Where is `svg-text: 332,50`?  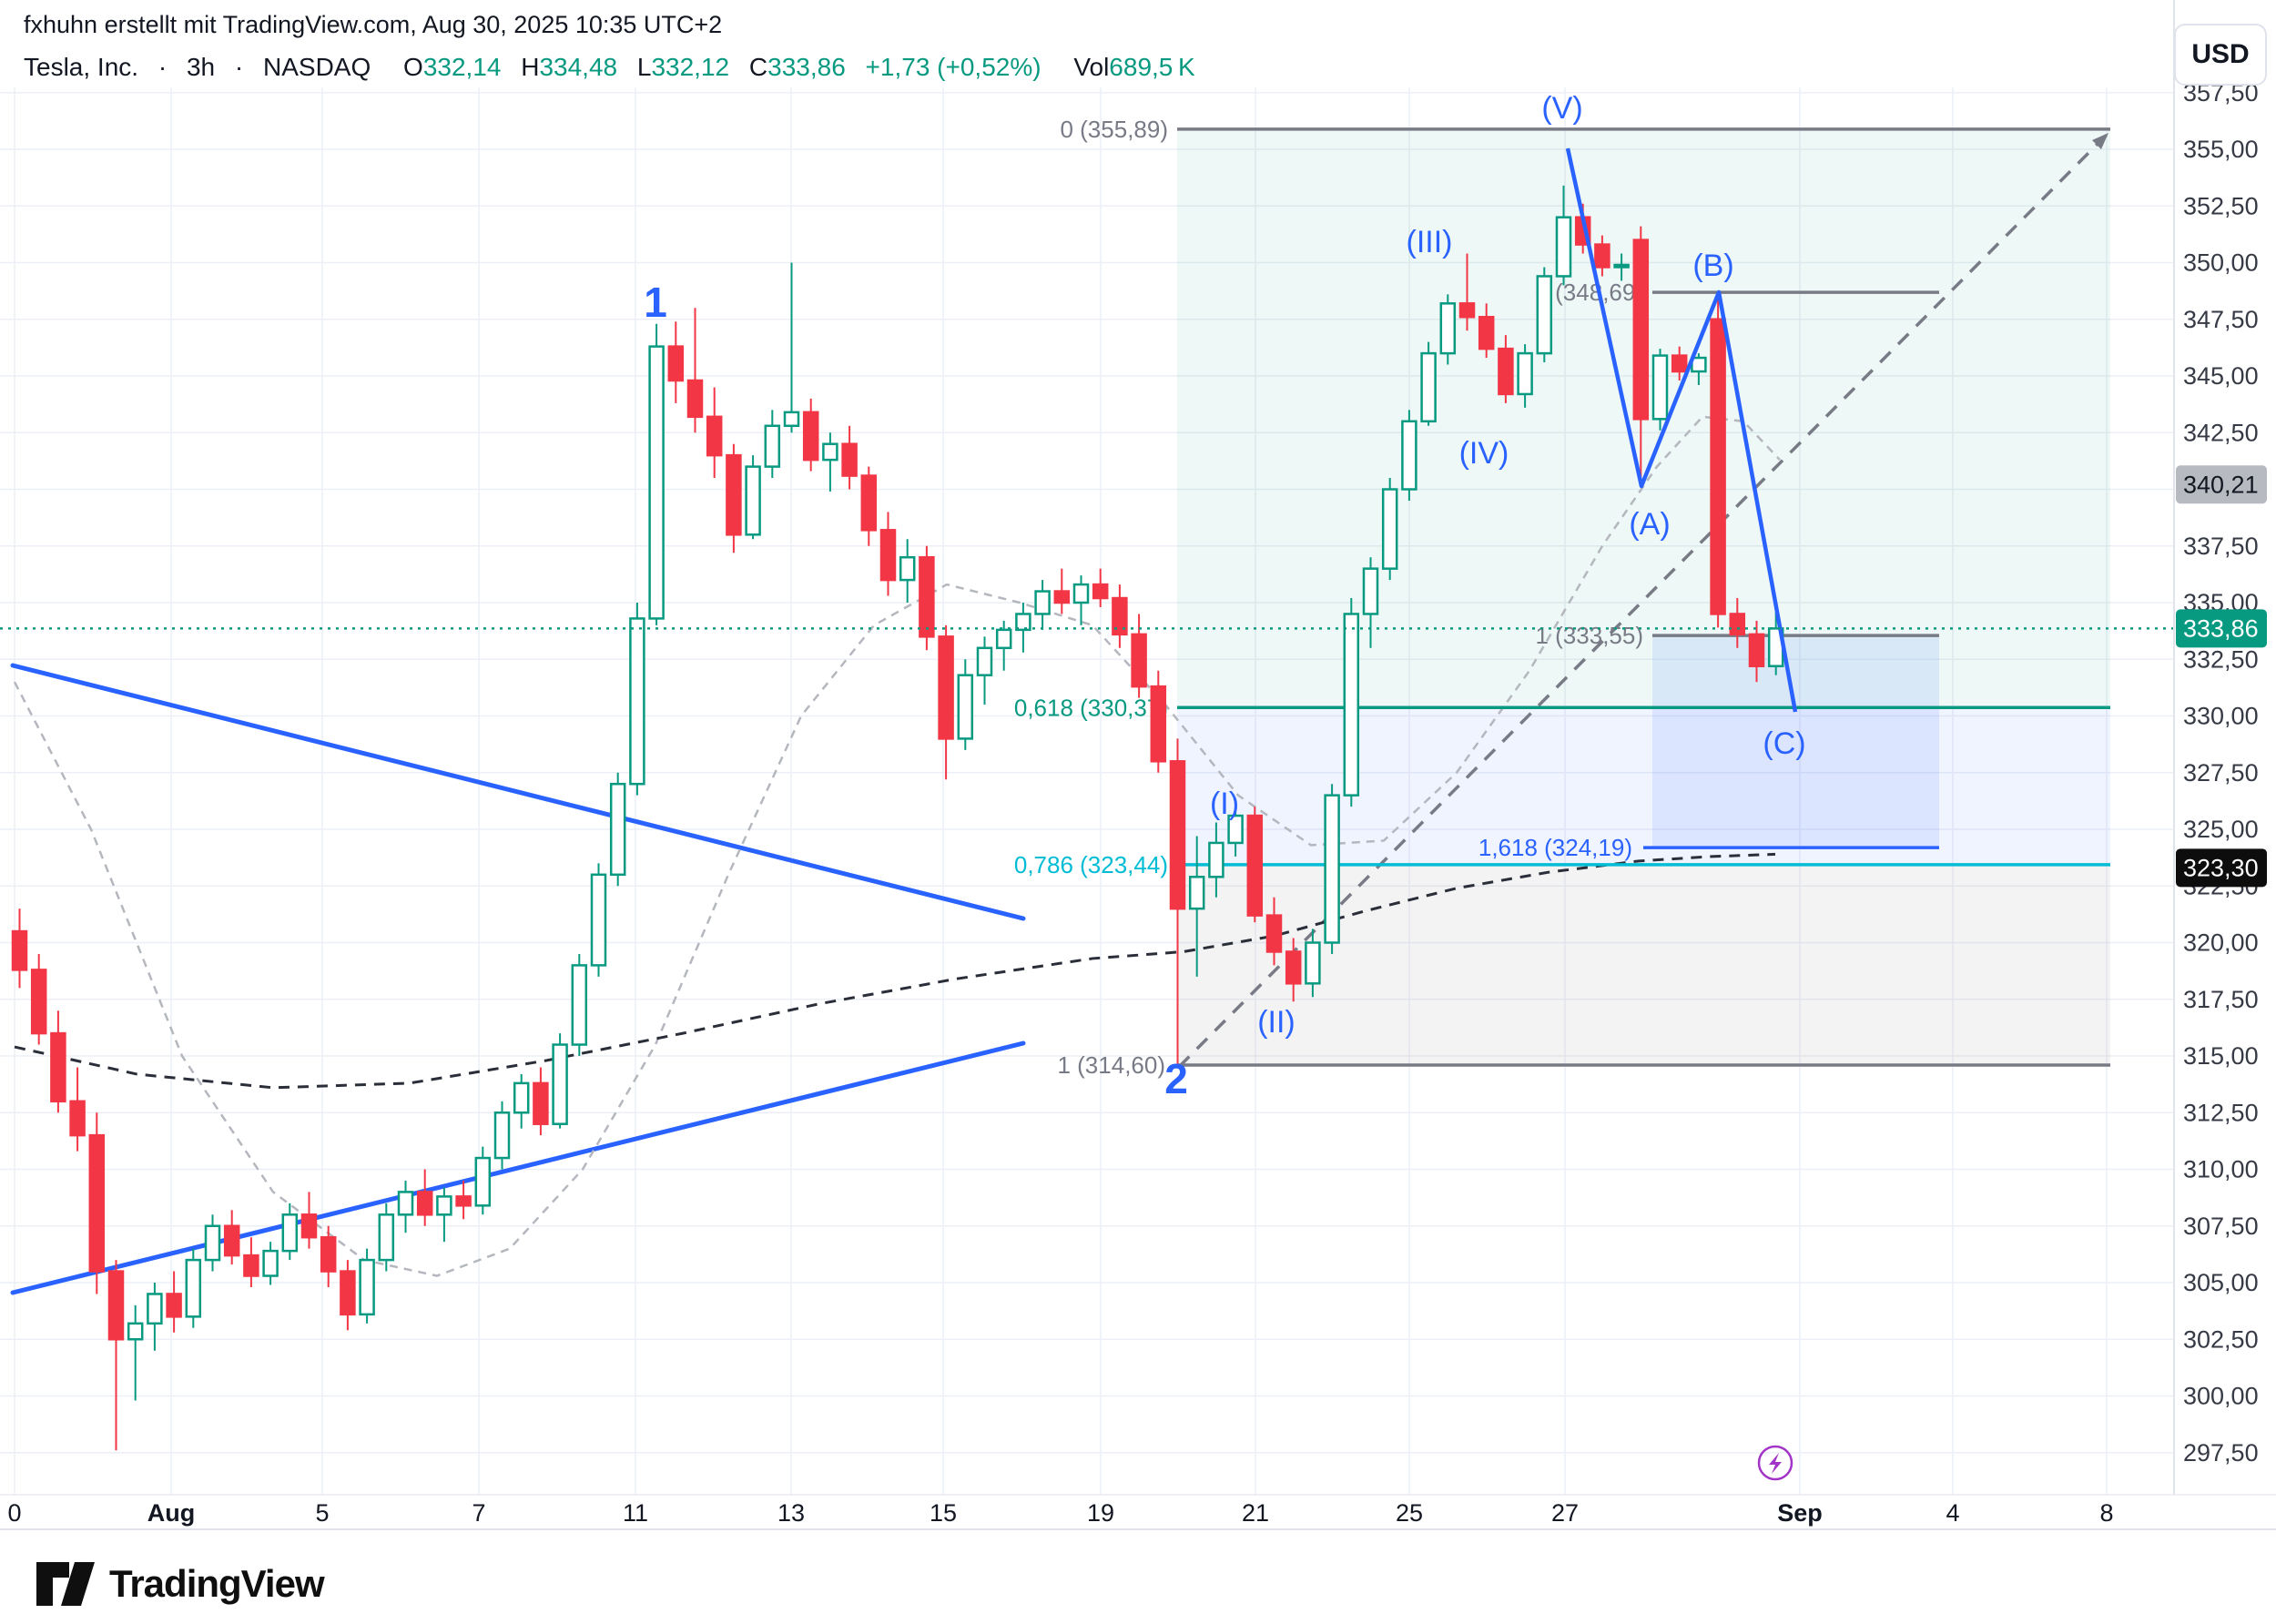
svg-text: 332,50 is located at coordinates (2221, 659).